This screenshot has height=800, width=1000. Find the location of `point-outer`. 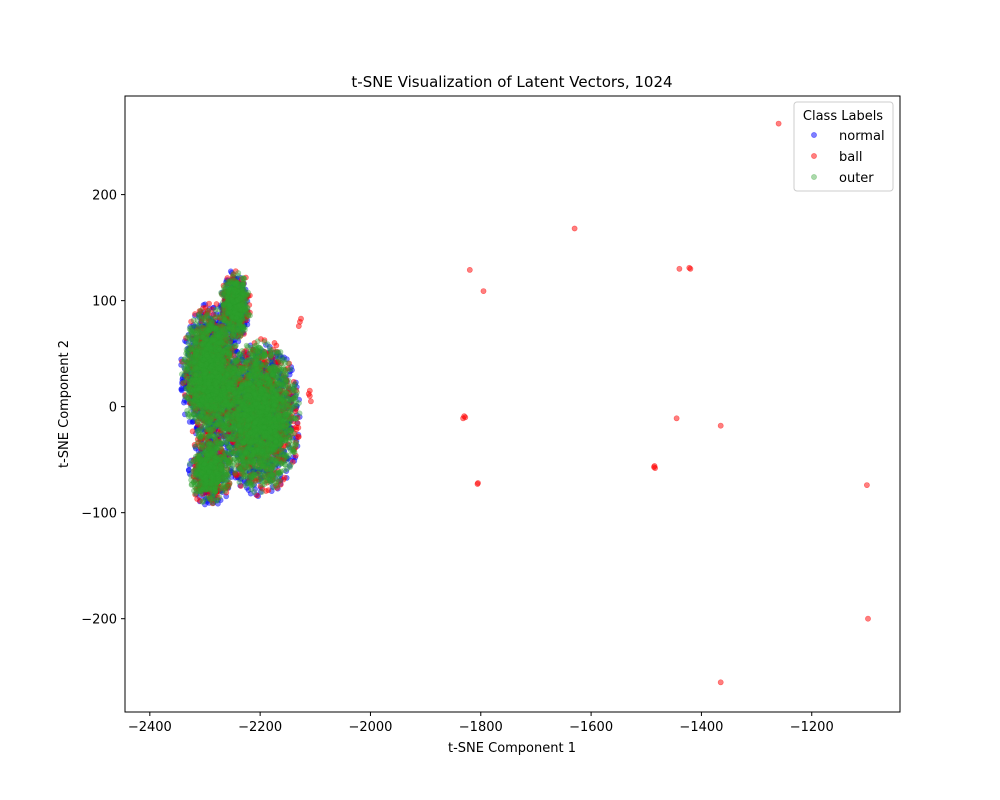

point-outer is located at coordinates (215, 310).